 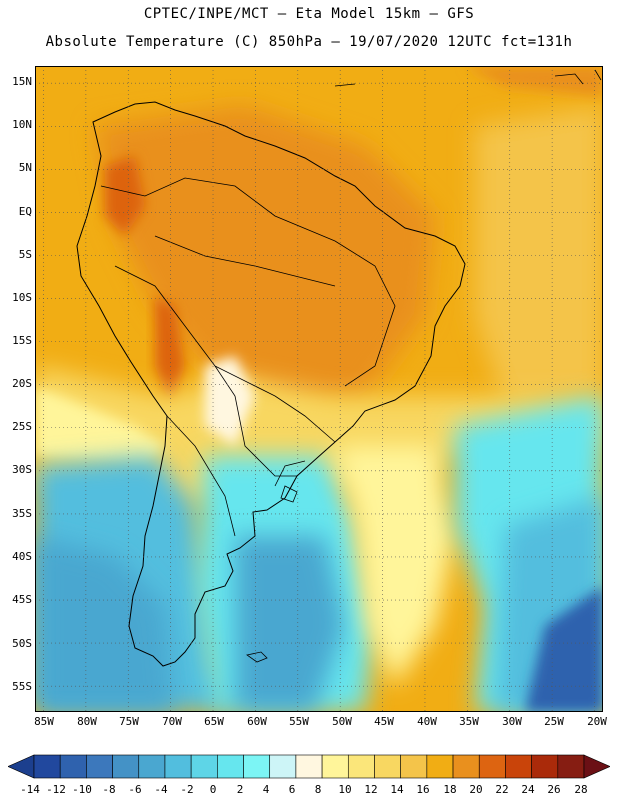 What do you see at coordinates (240, 789) in the screenshot?
I see `legend-tick-label: 2` at bounding box center [240, 789].